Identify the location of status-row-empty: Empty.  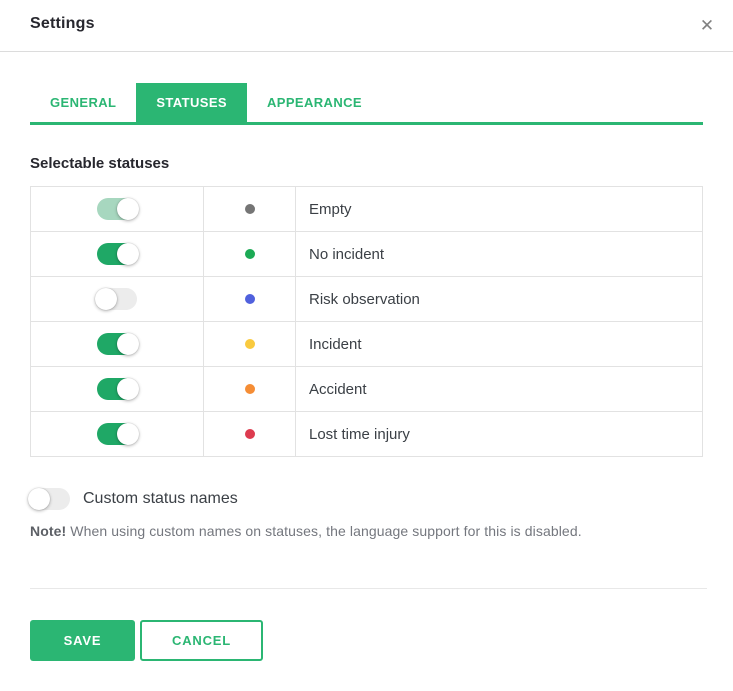
(366, 209).